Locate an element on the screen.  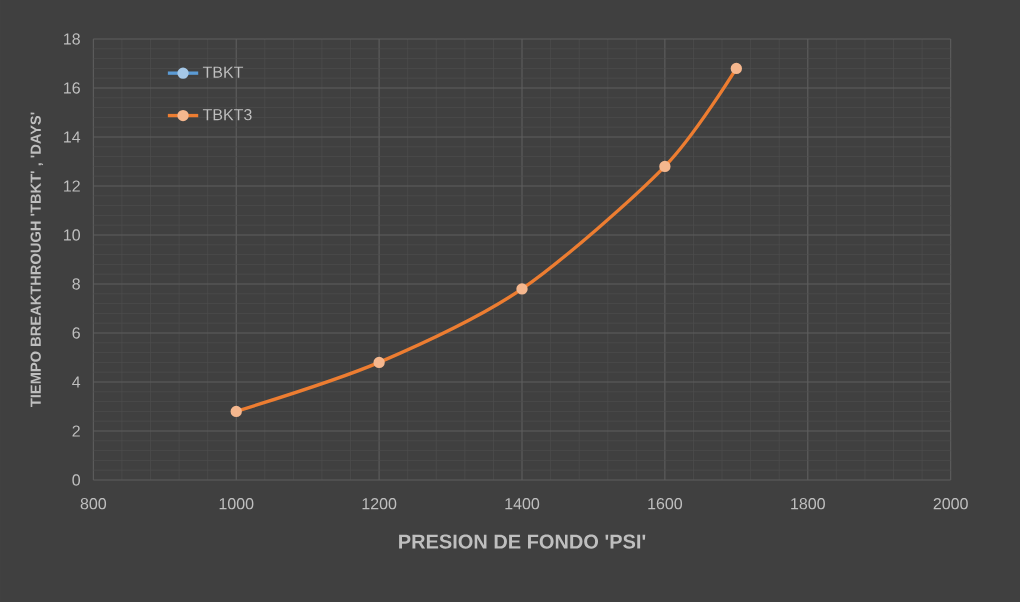
x-tick-label: 1600 is located at coordinates (665, 504).